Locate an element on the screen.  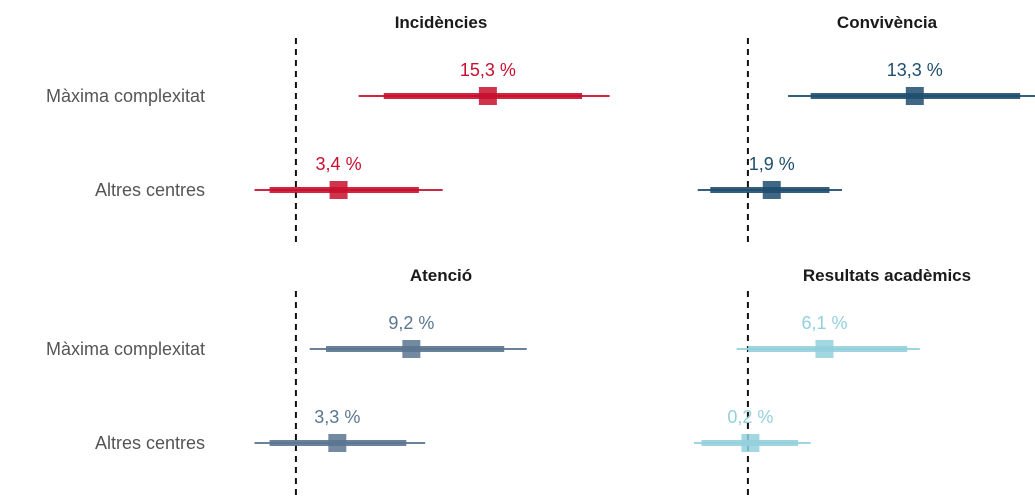
data-label: 3,3 % is located at coordinates (337, 417).